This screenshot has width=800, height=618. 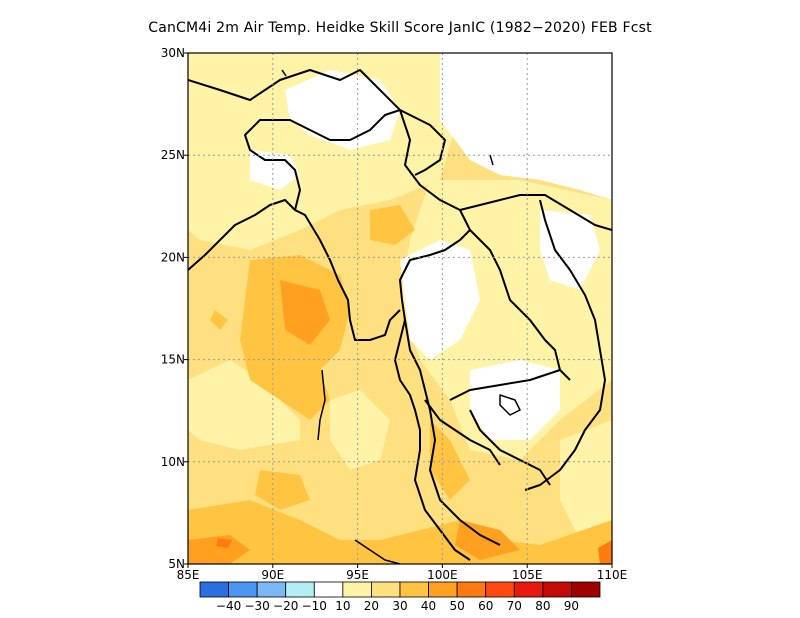 What do you see at coordinates (402, 573) in the screenshot?
I see `longitude-axis: 85E 90E 95E 100E 105E 110E` at bounding box center [402, 573].